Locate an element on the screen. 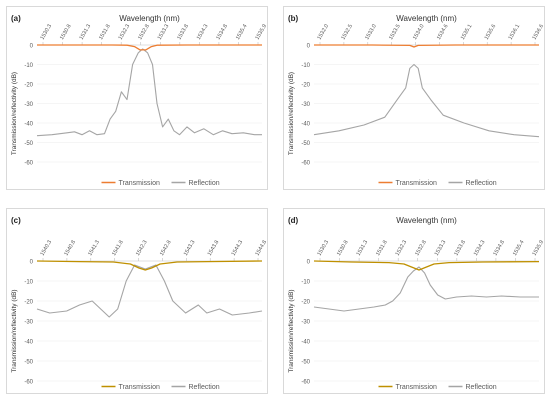  panel-label: (d) is located at coordinates (293, 220).